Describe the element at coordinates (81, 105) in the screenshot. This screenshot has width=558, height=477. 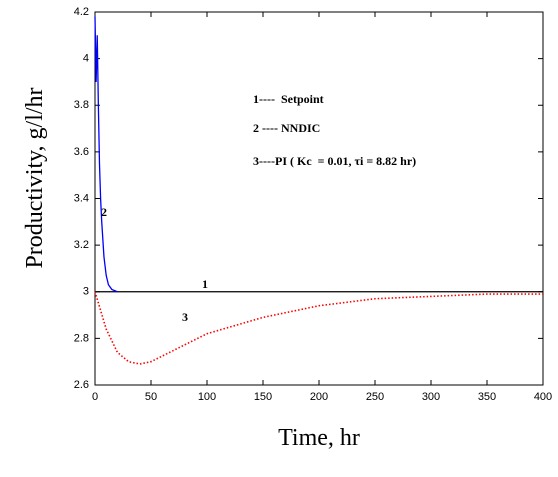
I see `y-tick-label: 3.8` at that location.